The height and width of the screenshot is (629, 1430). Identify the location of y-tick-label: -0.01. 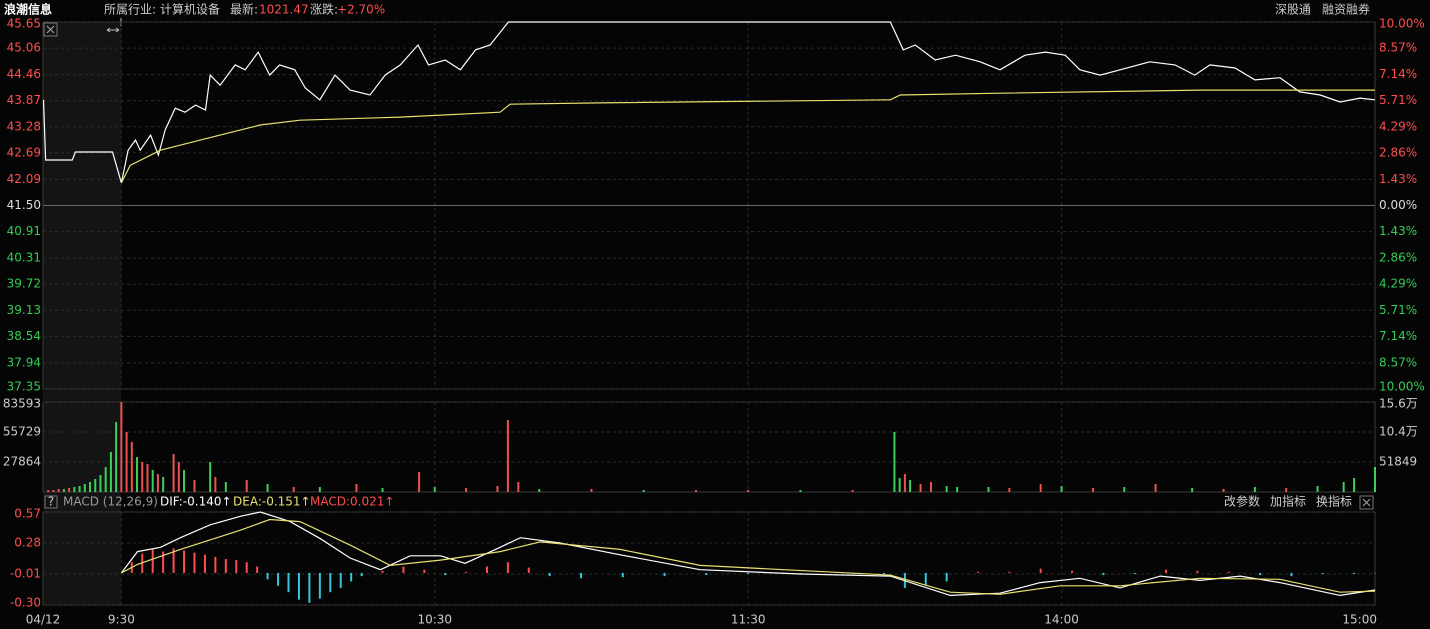
(25, 574).